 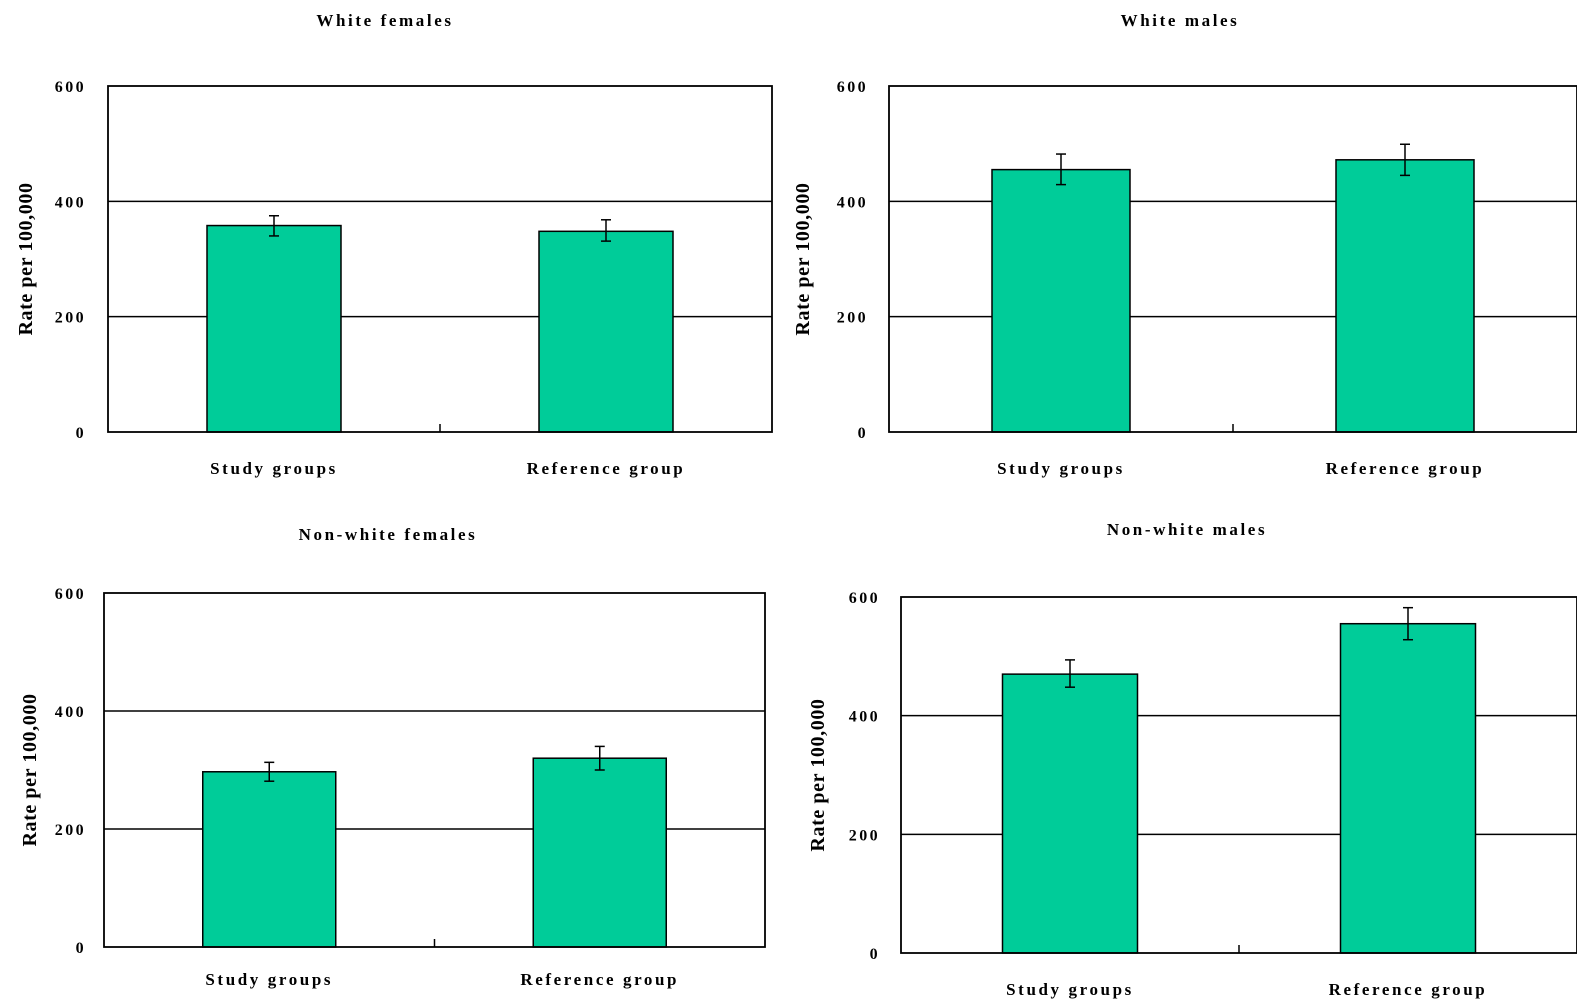 What do you see at coordinates (1187, 529) in the screenshot?
I see `chart-title: Non-white males` at bounding box center [1187, 529].